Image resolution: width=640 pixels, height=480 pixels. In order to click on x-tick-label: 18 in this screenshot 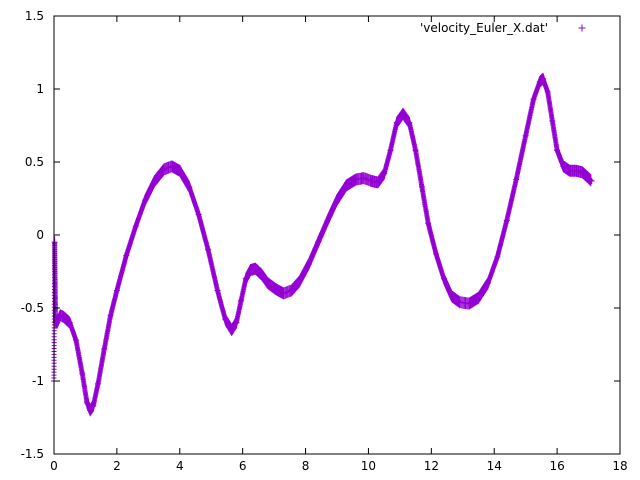, I will do `click(619, 466)`.